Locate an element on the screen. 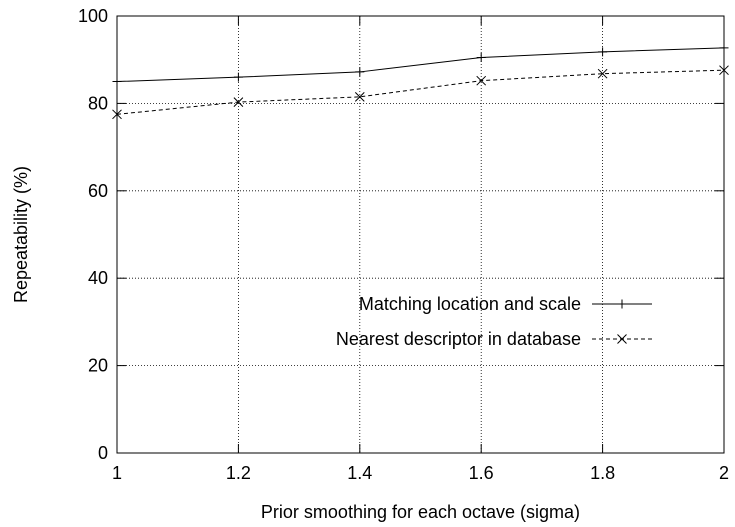 The image size is (735, 527). x-tick-label: 1.2 is located at coordinates (238, 473).